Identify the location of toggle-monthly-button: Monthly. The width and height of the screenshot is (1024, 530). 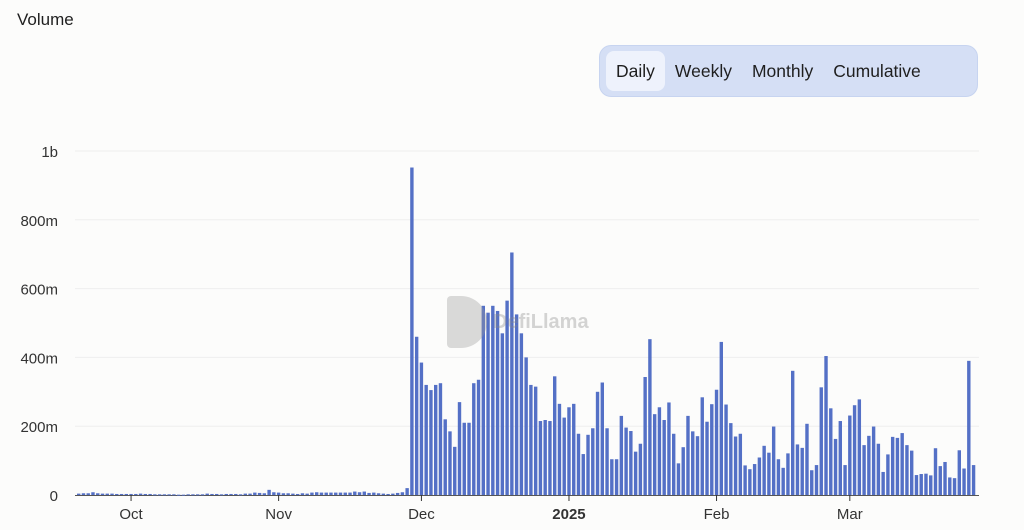
(782, 71).